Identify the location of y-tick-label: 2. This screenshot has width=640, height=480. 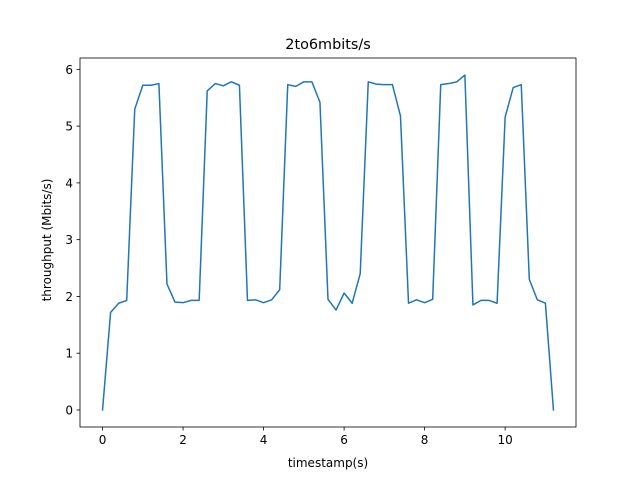
(69, 297).